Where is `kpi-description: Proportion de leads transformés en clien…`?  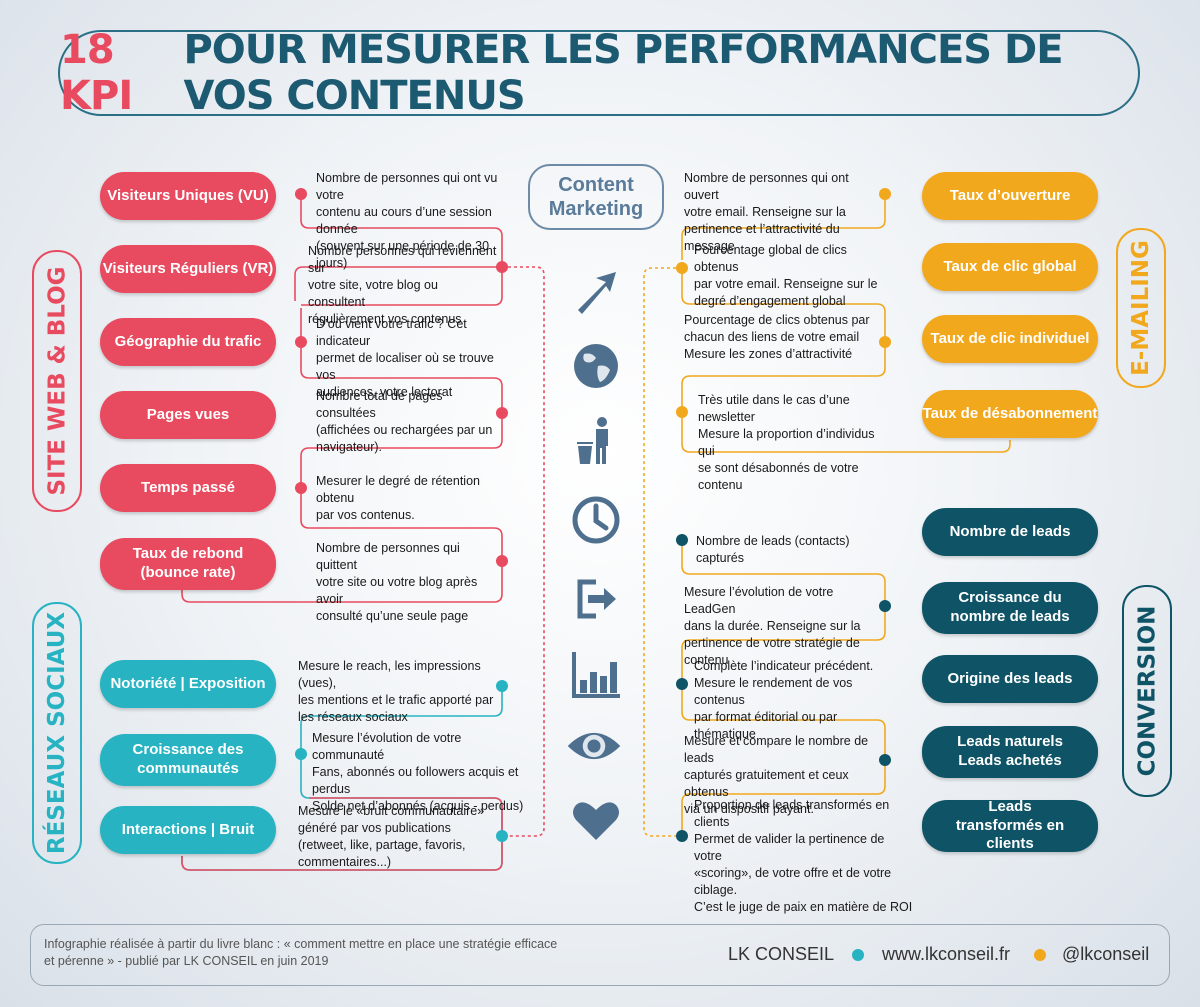
kpi-description: Proportion de leads transformés en clien… is located at coordinates (803, 856).